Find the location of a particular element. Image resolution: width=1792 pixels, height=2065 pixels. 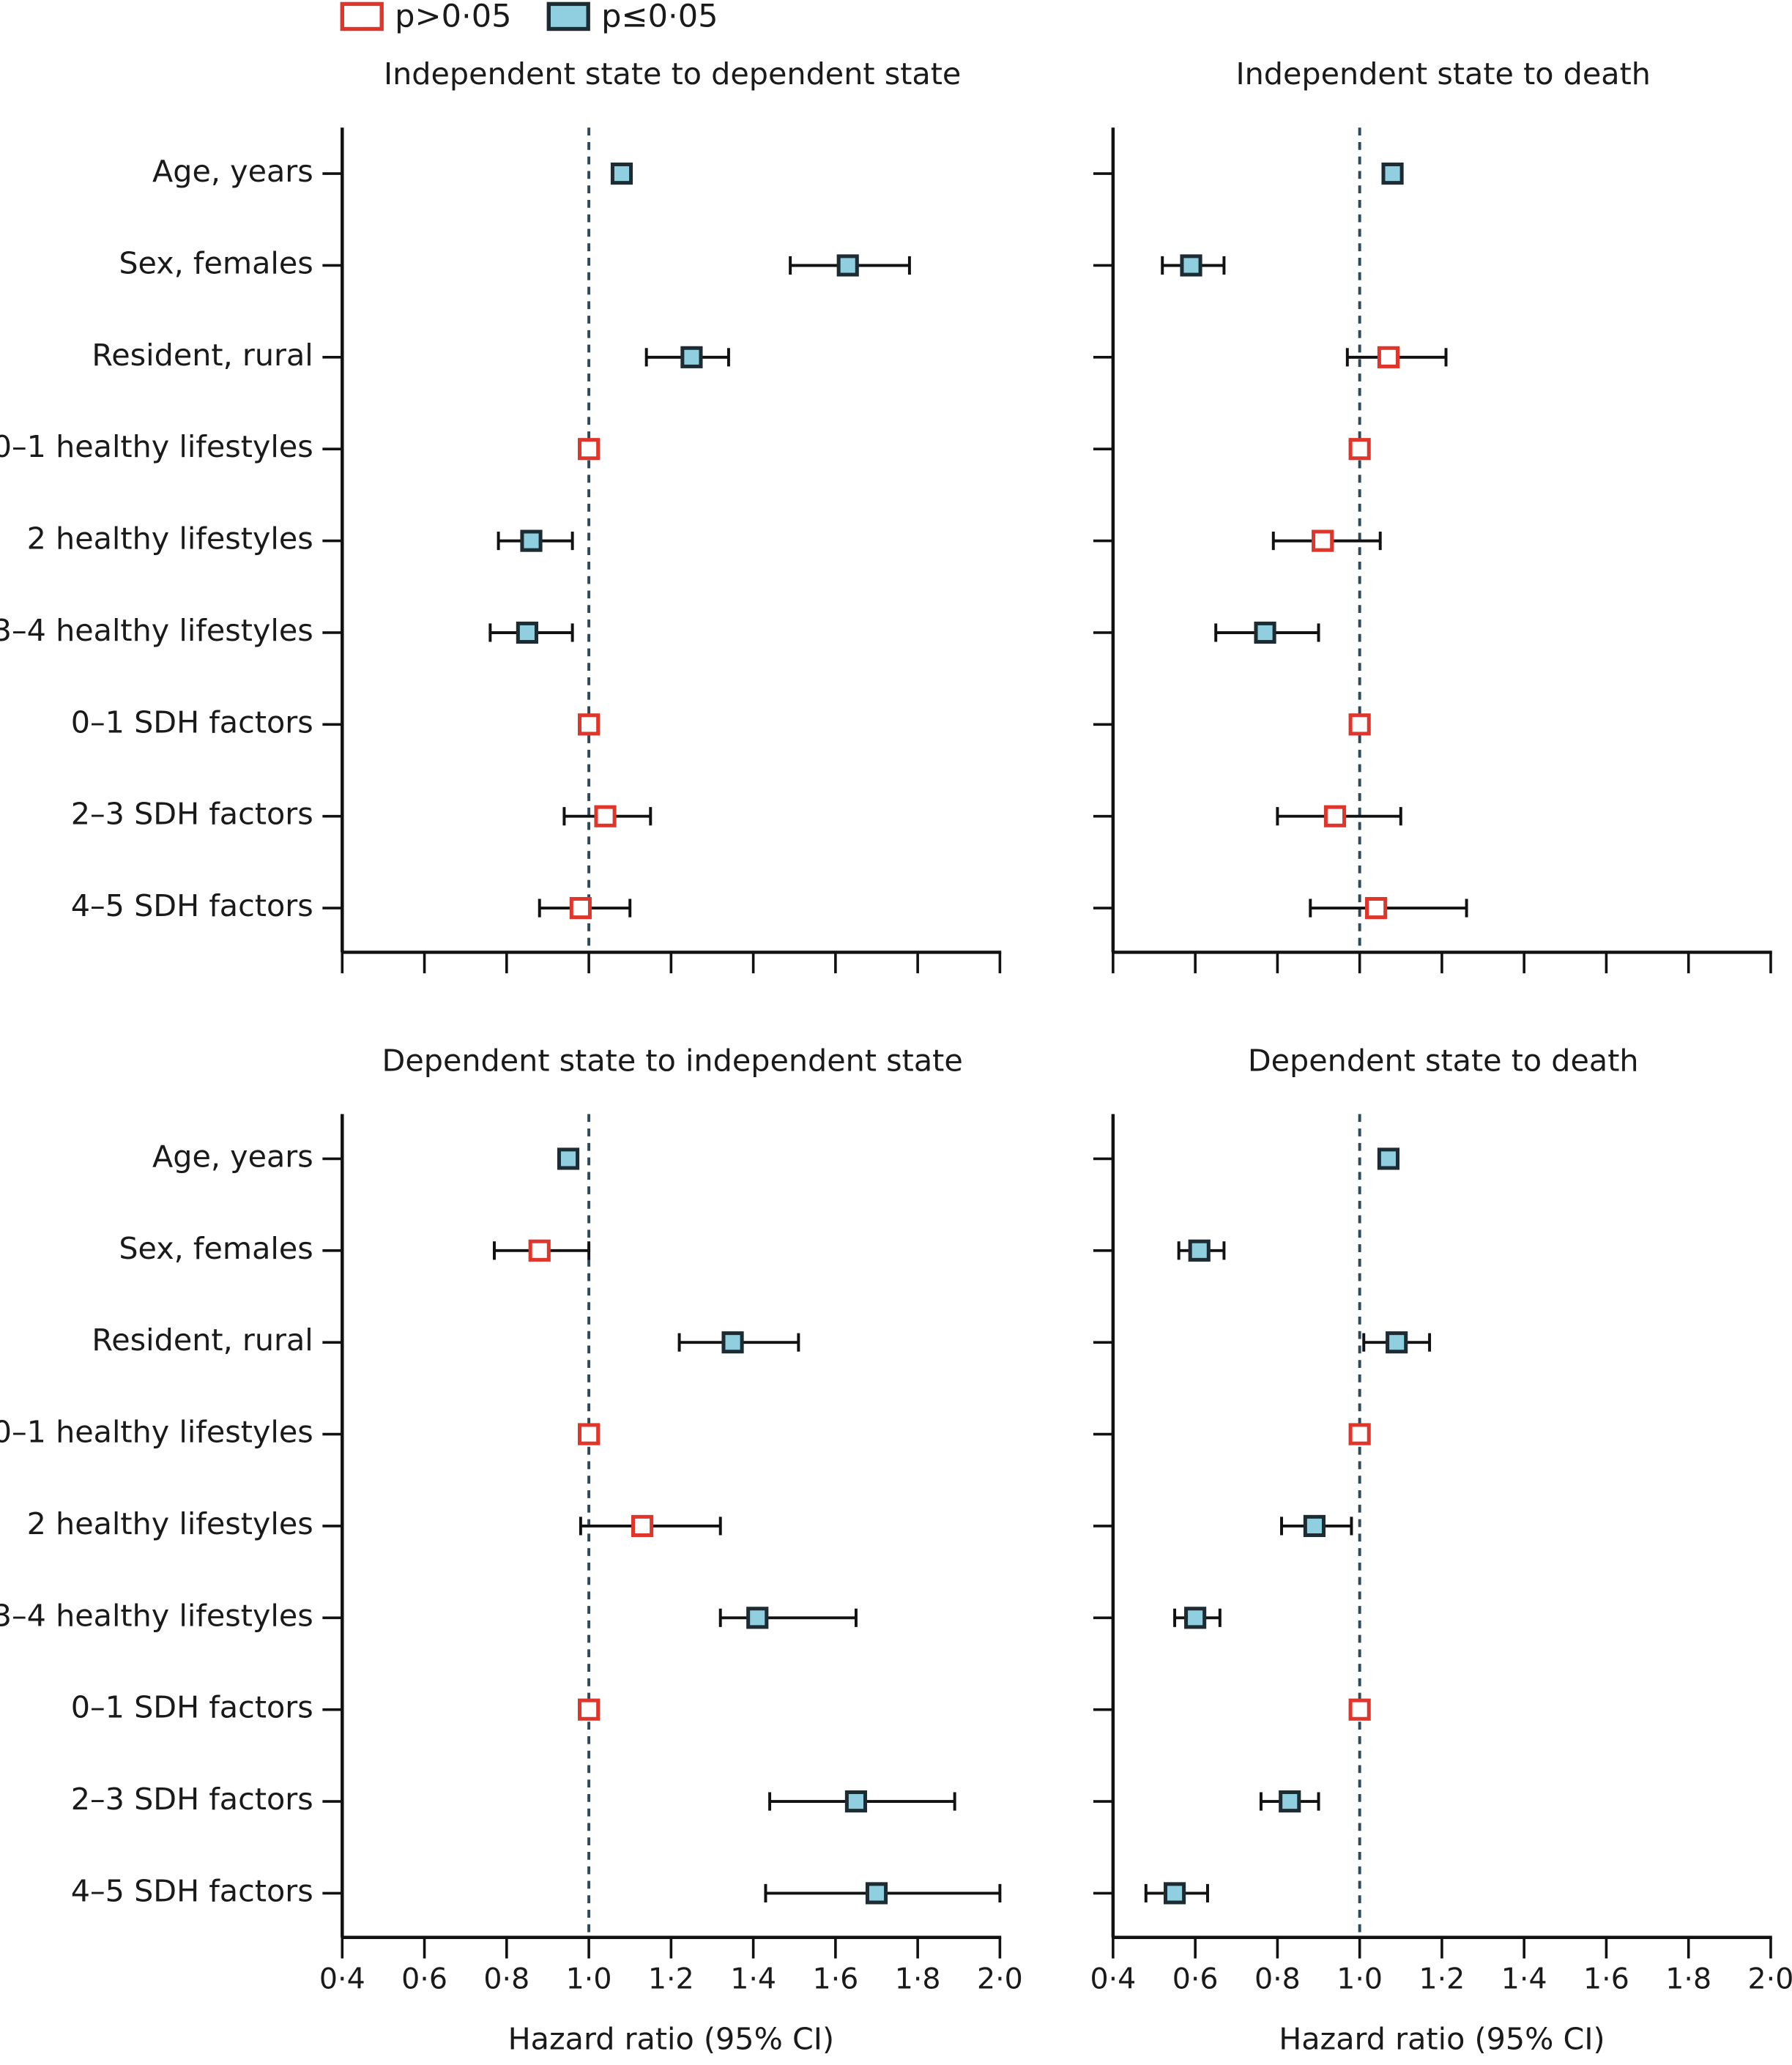

legend-label: p≤0·05 is located at coordinates (659, 18).